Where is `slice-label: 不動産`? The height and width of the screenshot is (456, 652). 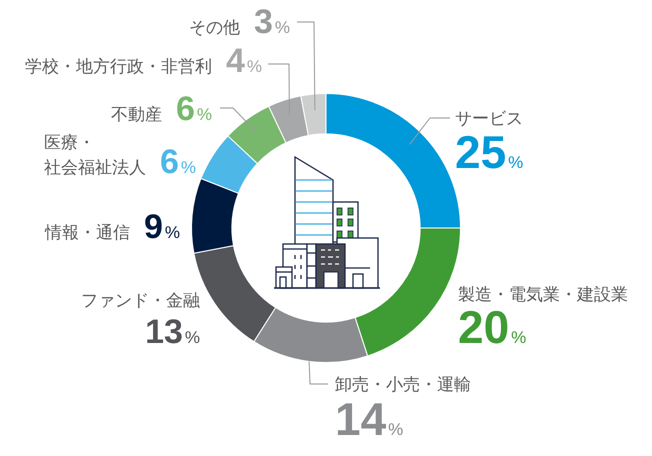 slice-label: 不動産 is located at coordinates (136, 115).